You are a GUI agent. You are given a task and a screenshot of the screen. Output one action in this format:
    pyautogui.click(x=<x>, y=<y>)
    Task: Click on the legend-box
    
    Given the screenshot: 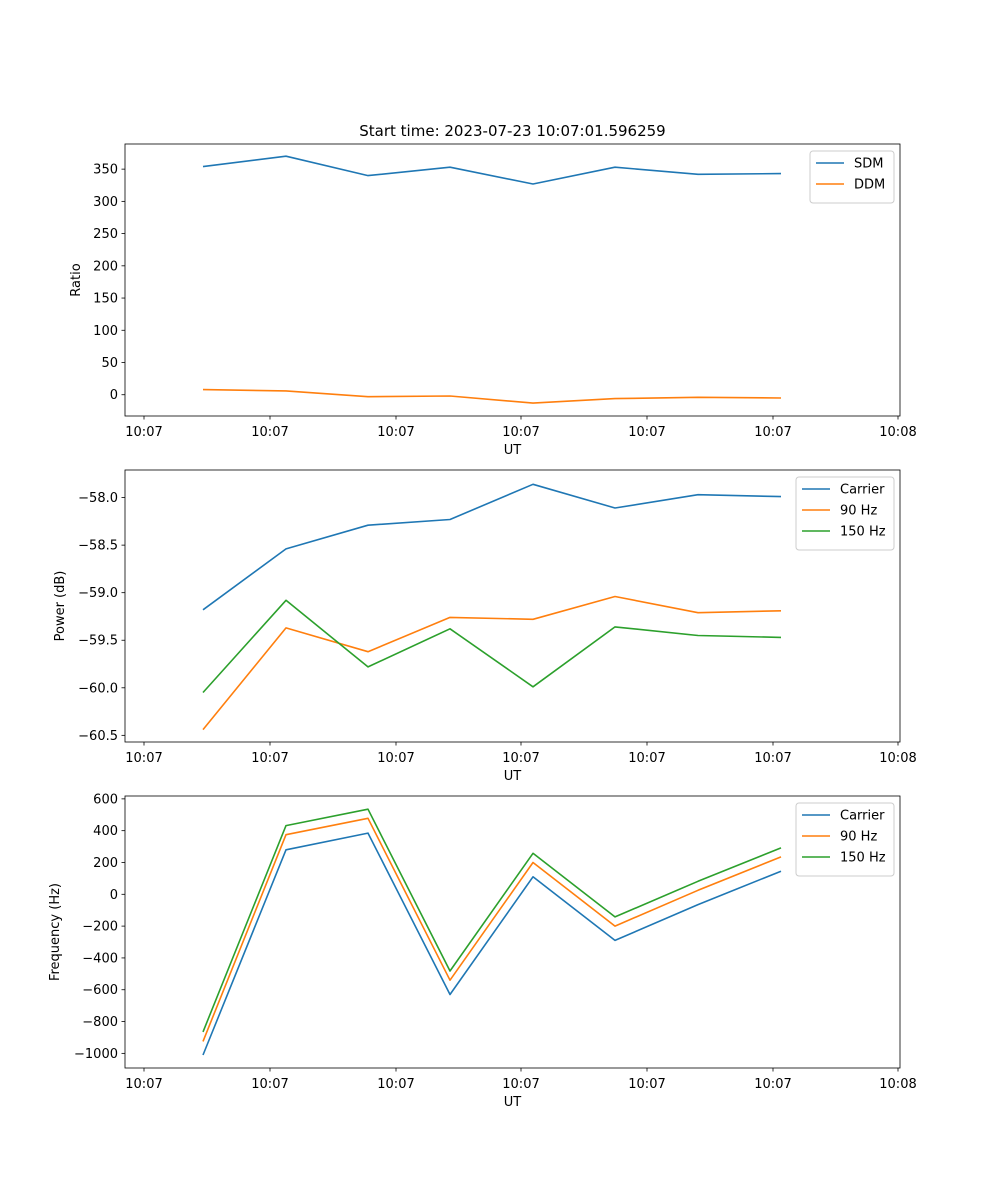 What is the action you would take?
    pyautogui.click(x=852, y=177)
    